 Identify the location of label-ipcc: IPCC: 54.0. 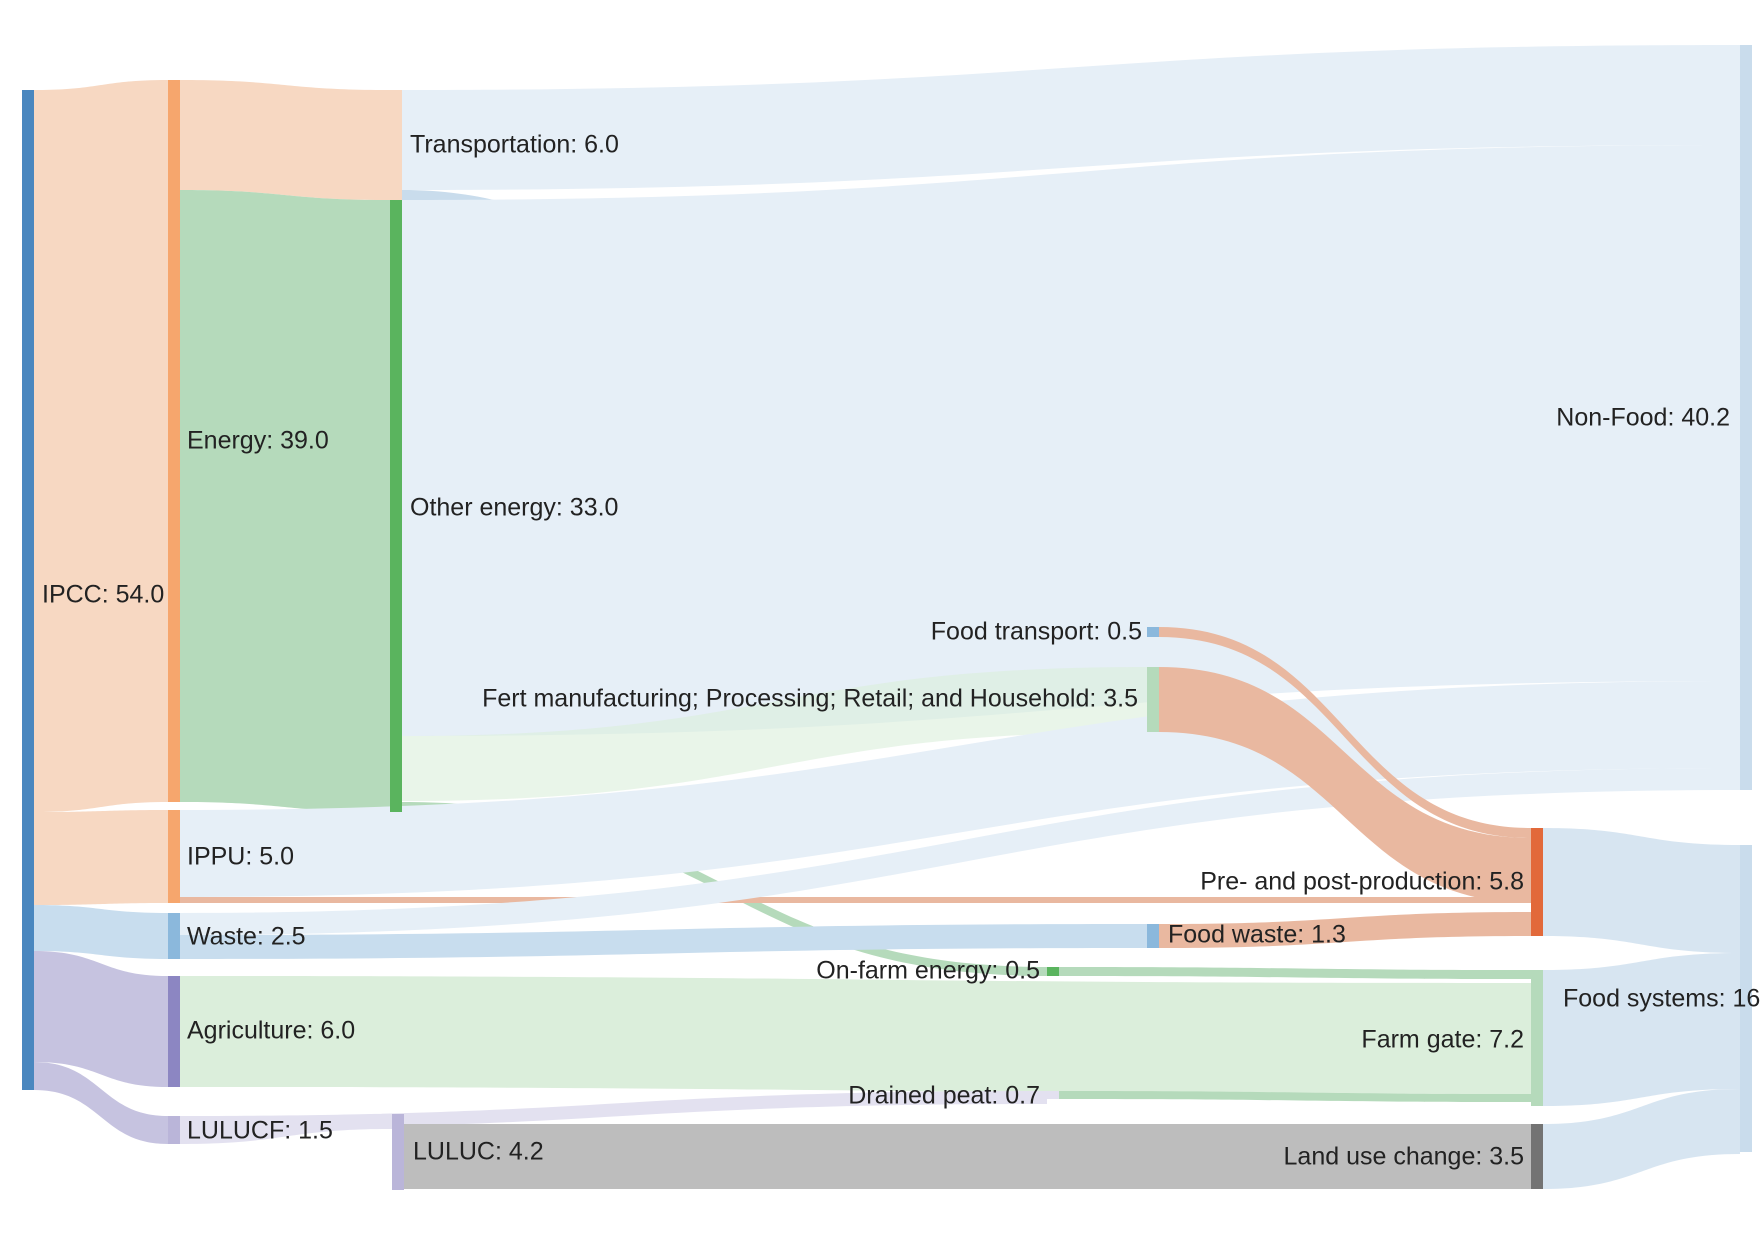
(103, 595).